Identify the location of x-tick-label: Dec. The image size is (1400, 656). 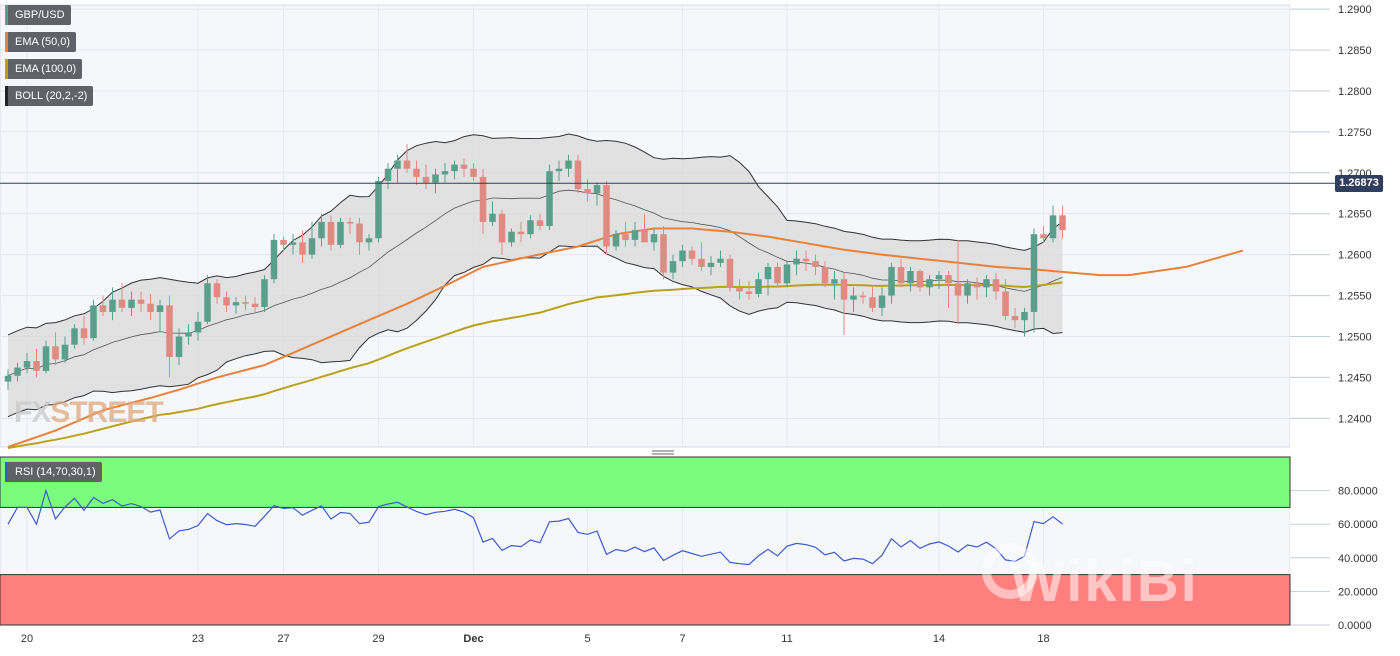
(473, 639).